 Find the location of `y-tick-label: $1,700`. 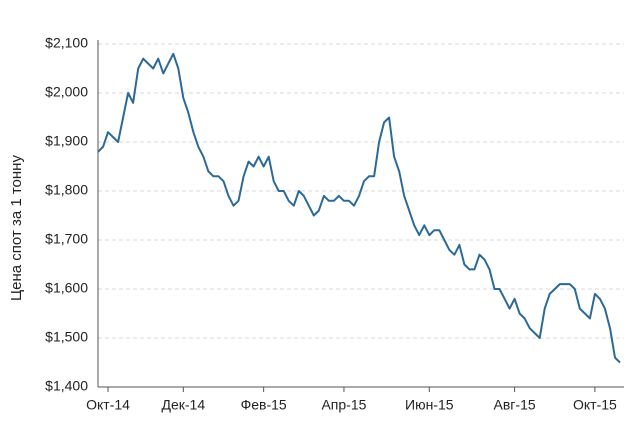

y-tick-label: $1,700 is located at coordinates (66, 239).